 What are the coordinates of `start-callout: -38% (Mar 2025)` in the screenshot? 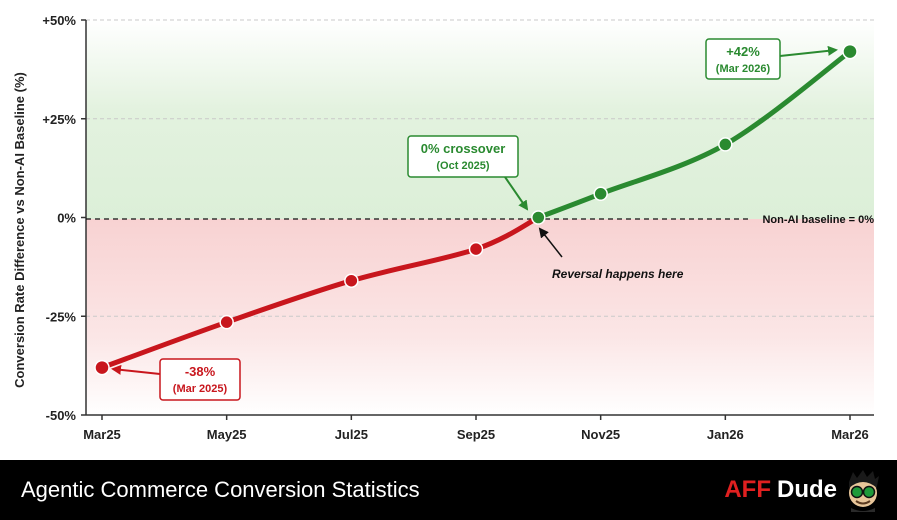 It's located at (176, 379).